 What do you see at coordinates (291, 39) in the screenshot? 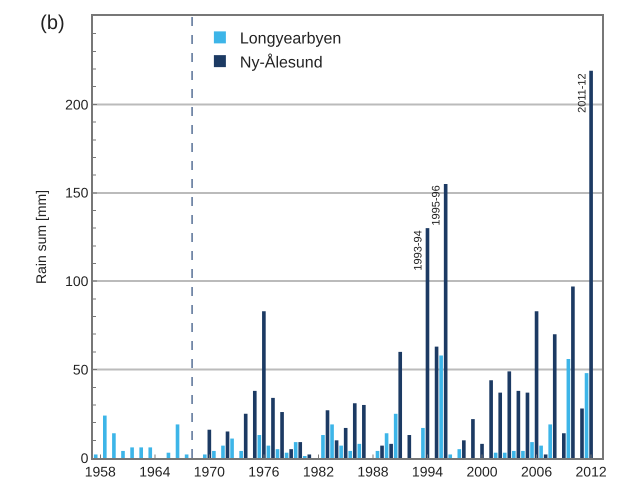
I see `legend-label: Longyearbyen` at bounding box center [291, 39].